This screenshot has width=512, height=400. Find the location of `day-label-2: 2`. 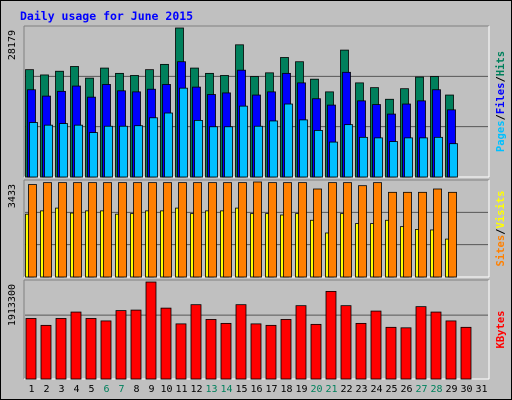

day-label-2: 2 is located at coordinates (46, 389).